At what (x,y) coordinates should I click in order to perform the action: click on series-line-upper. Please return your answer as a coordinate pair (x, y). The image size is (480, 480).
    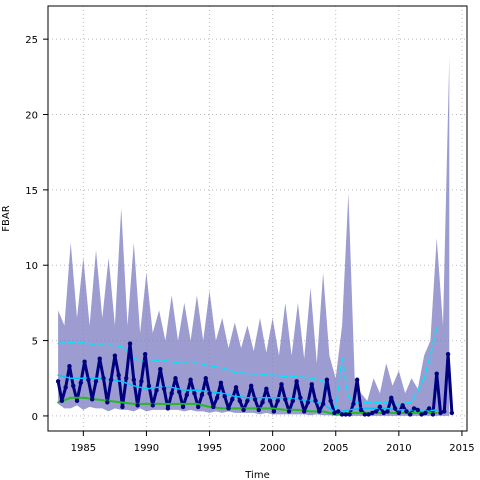
    Looking at the image, I should click on (247, 367).